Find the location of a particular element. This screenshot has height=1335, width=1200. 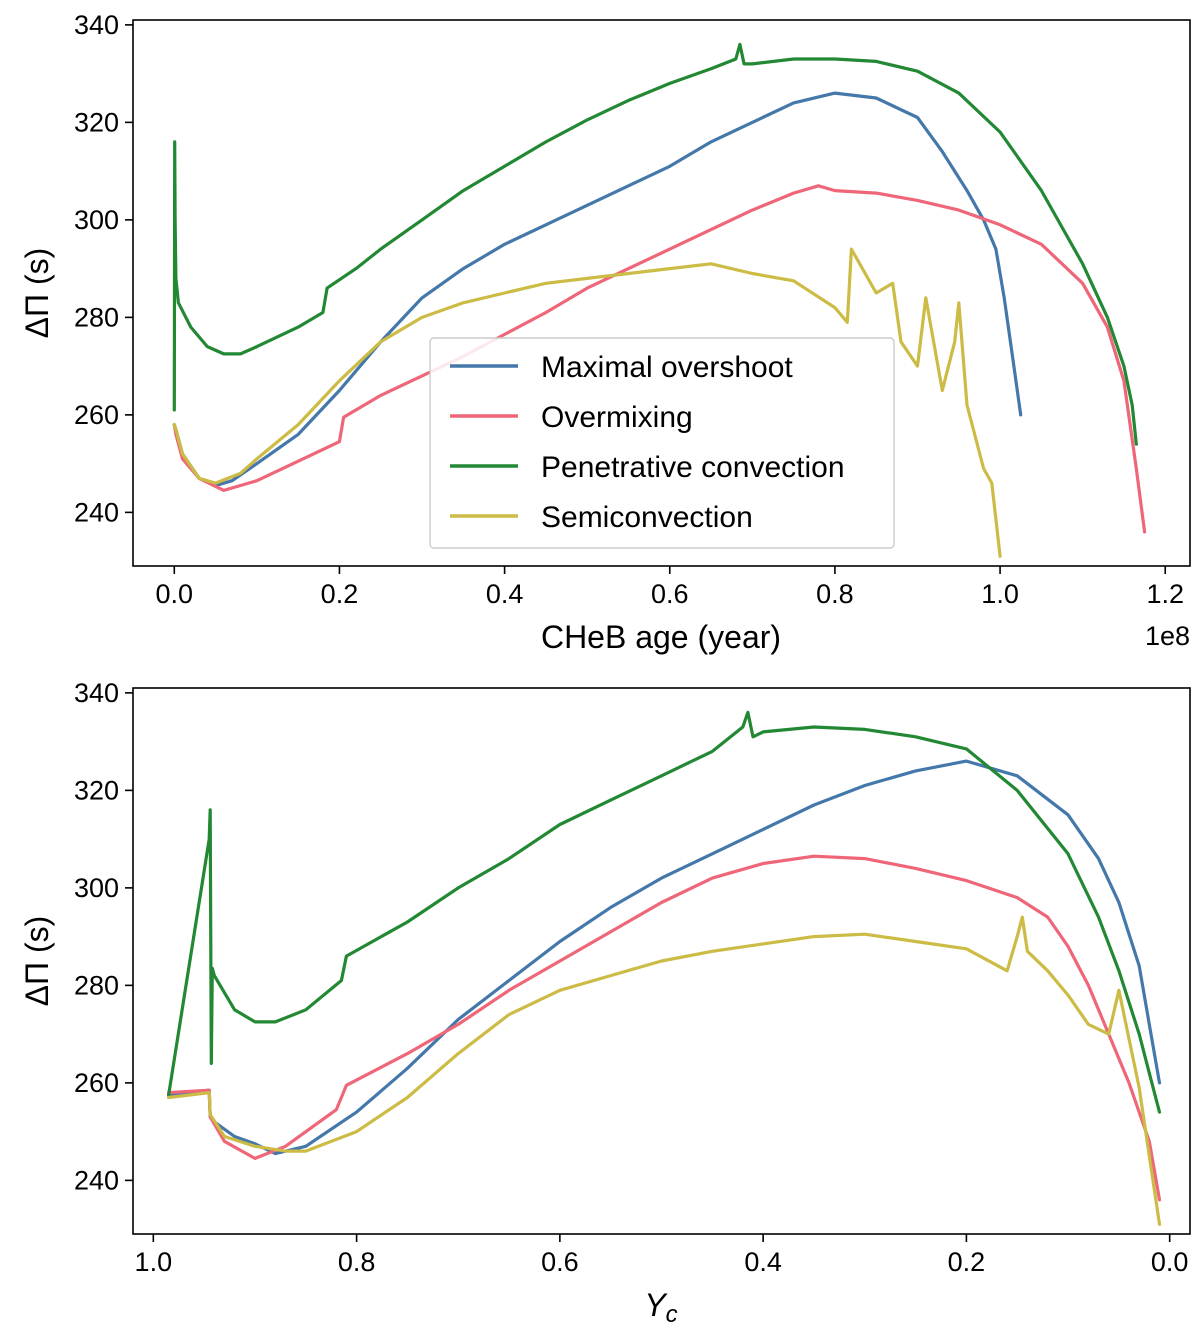

legend-box is located at coordinates (662, 443).